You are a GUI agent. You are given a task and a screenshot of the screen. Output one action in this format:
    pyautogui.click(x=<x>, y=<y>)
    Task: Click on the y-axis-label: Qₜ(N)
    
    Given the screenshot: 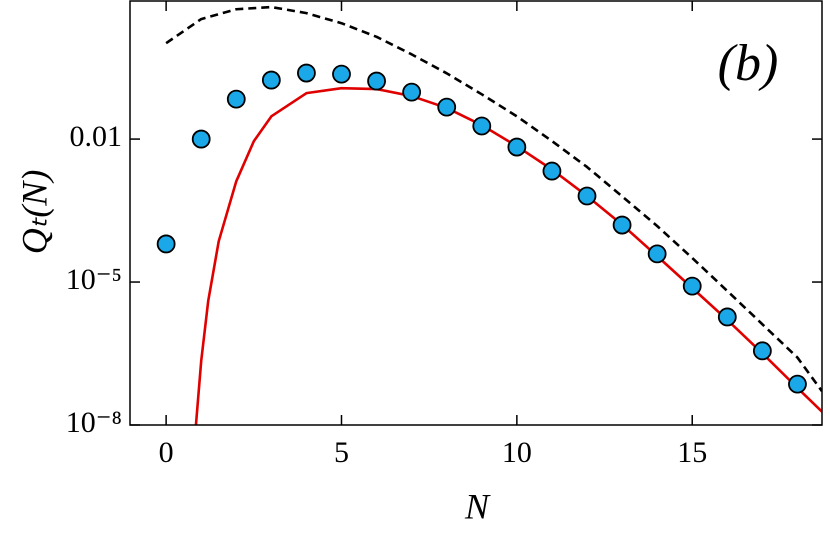 What is the action you would take?
    pyautogui.click(x=34, y=212)
    